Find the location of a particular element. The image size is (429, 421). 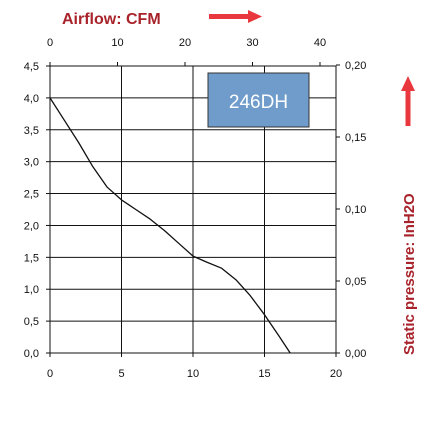

x-bottom-tick-label: 10 is located at coordinates (193, 374).